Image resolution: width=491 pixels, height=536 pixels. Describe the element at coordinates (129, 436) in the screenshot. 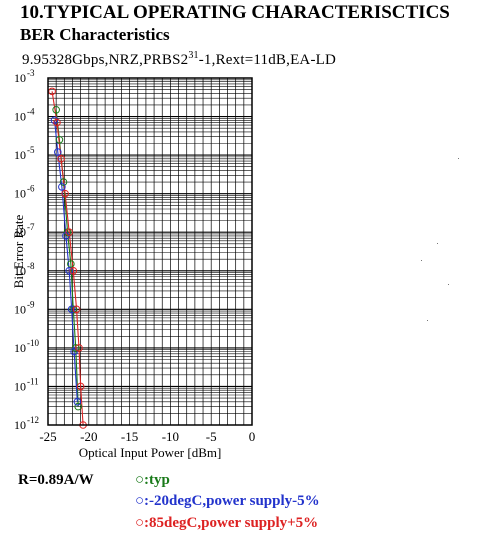

I see `x-tick-label: -15` at that location.